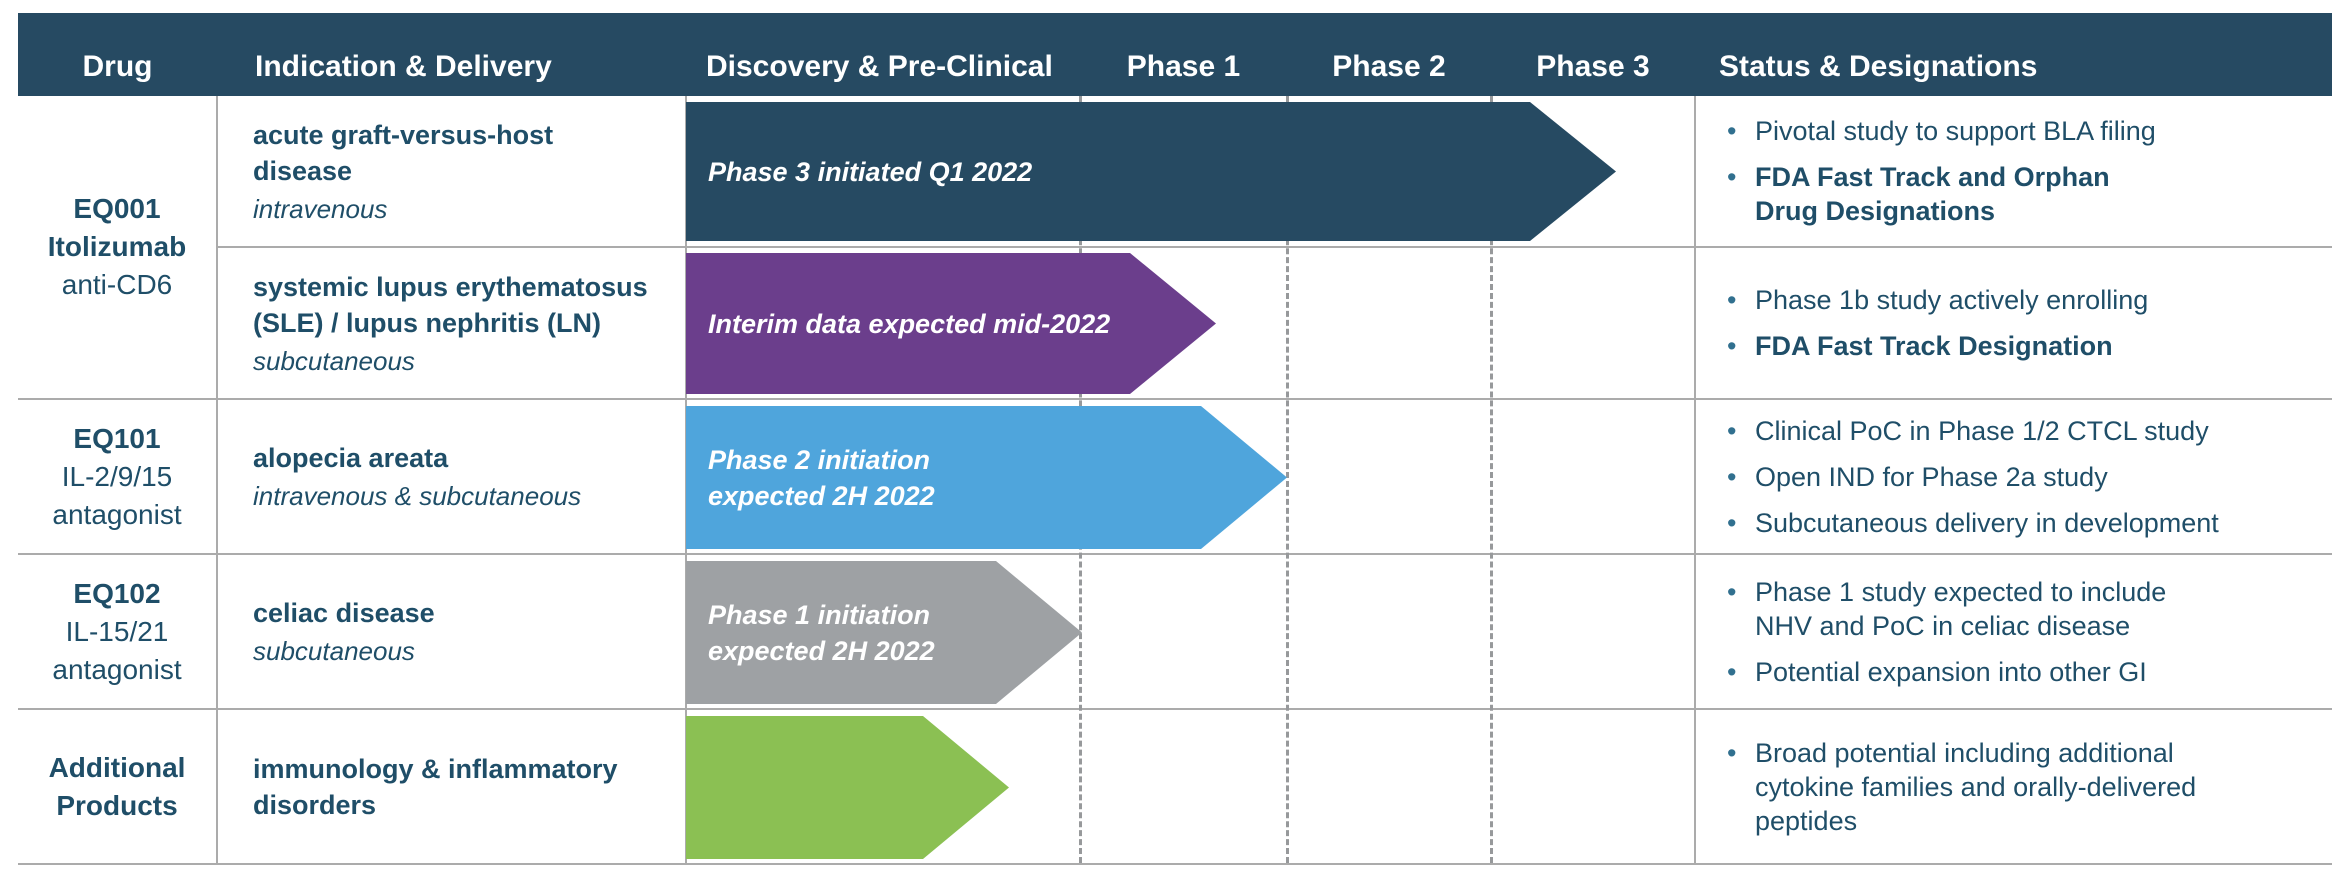 Image resolution: width=2344 pixels, height=886 pixels. I want to click on drug-cell-eq101: EQ101 IL-2/9/15 antagonist, so click(117, 476).